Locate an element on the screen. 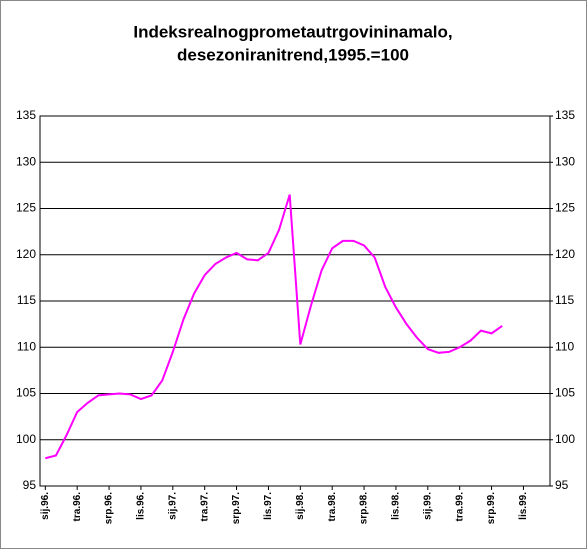 This screenshot has height=549, width=587. y2-tick-label: 115 is located at coordinates (564, 300).